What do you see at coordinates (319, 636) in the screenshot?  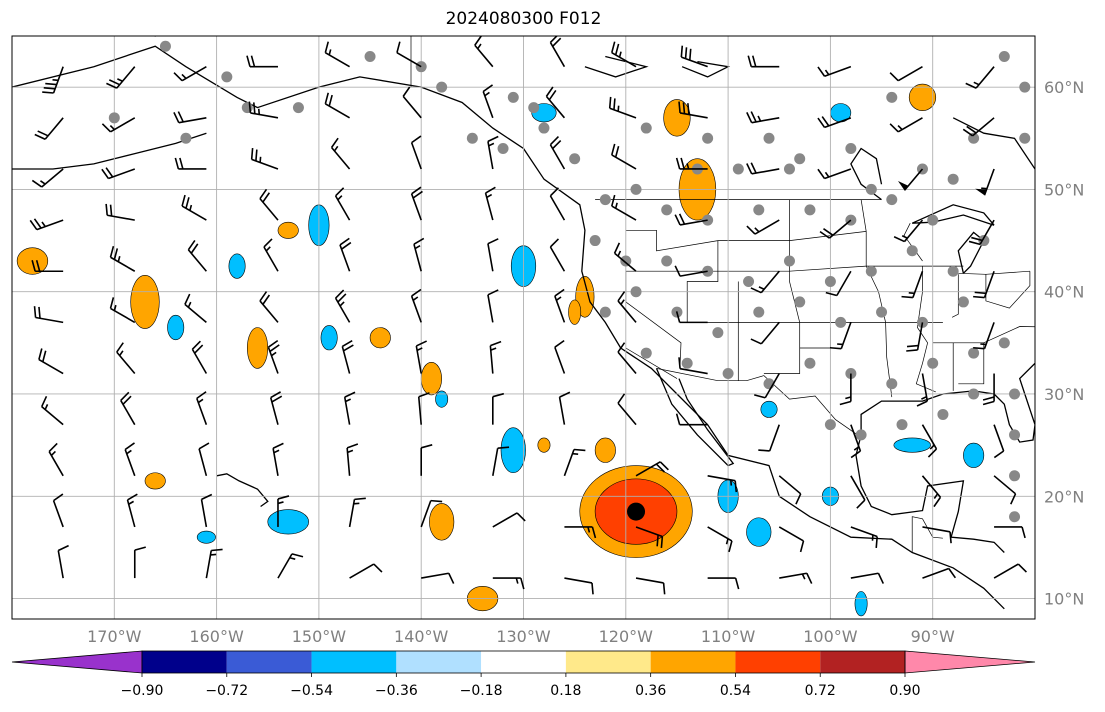 I see `longitude-tick-label: 150°W` at bounding box center [319, 636].